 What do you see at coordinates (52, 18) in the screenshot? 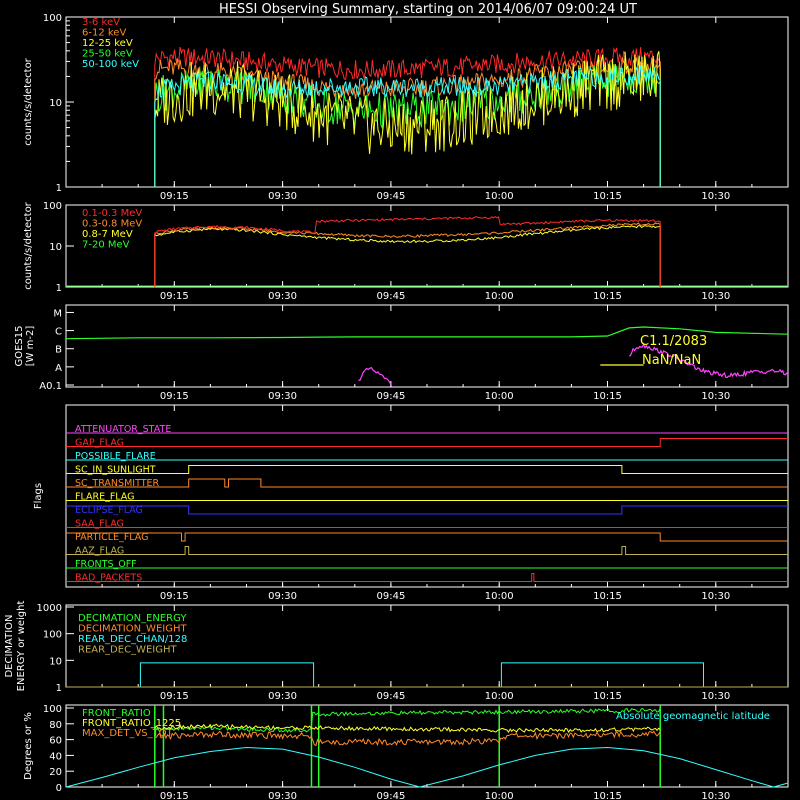
I see `rates-ytick-label: 100` at bounding box center [52, 18].